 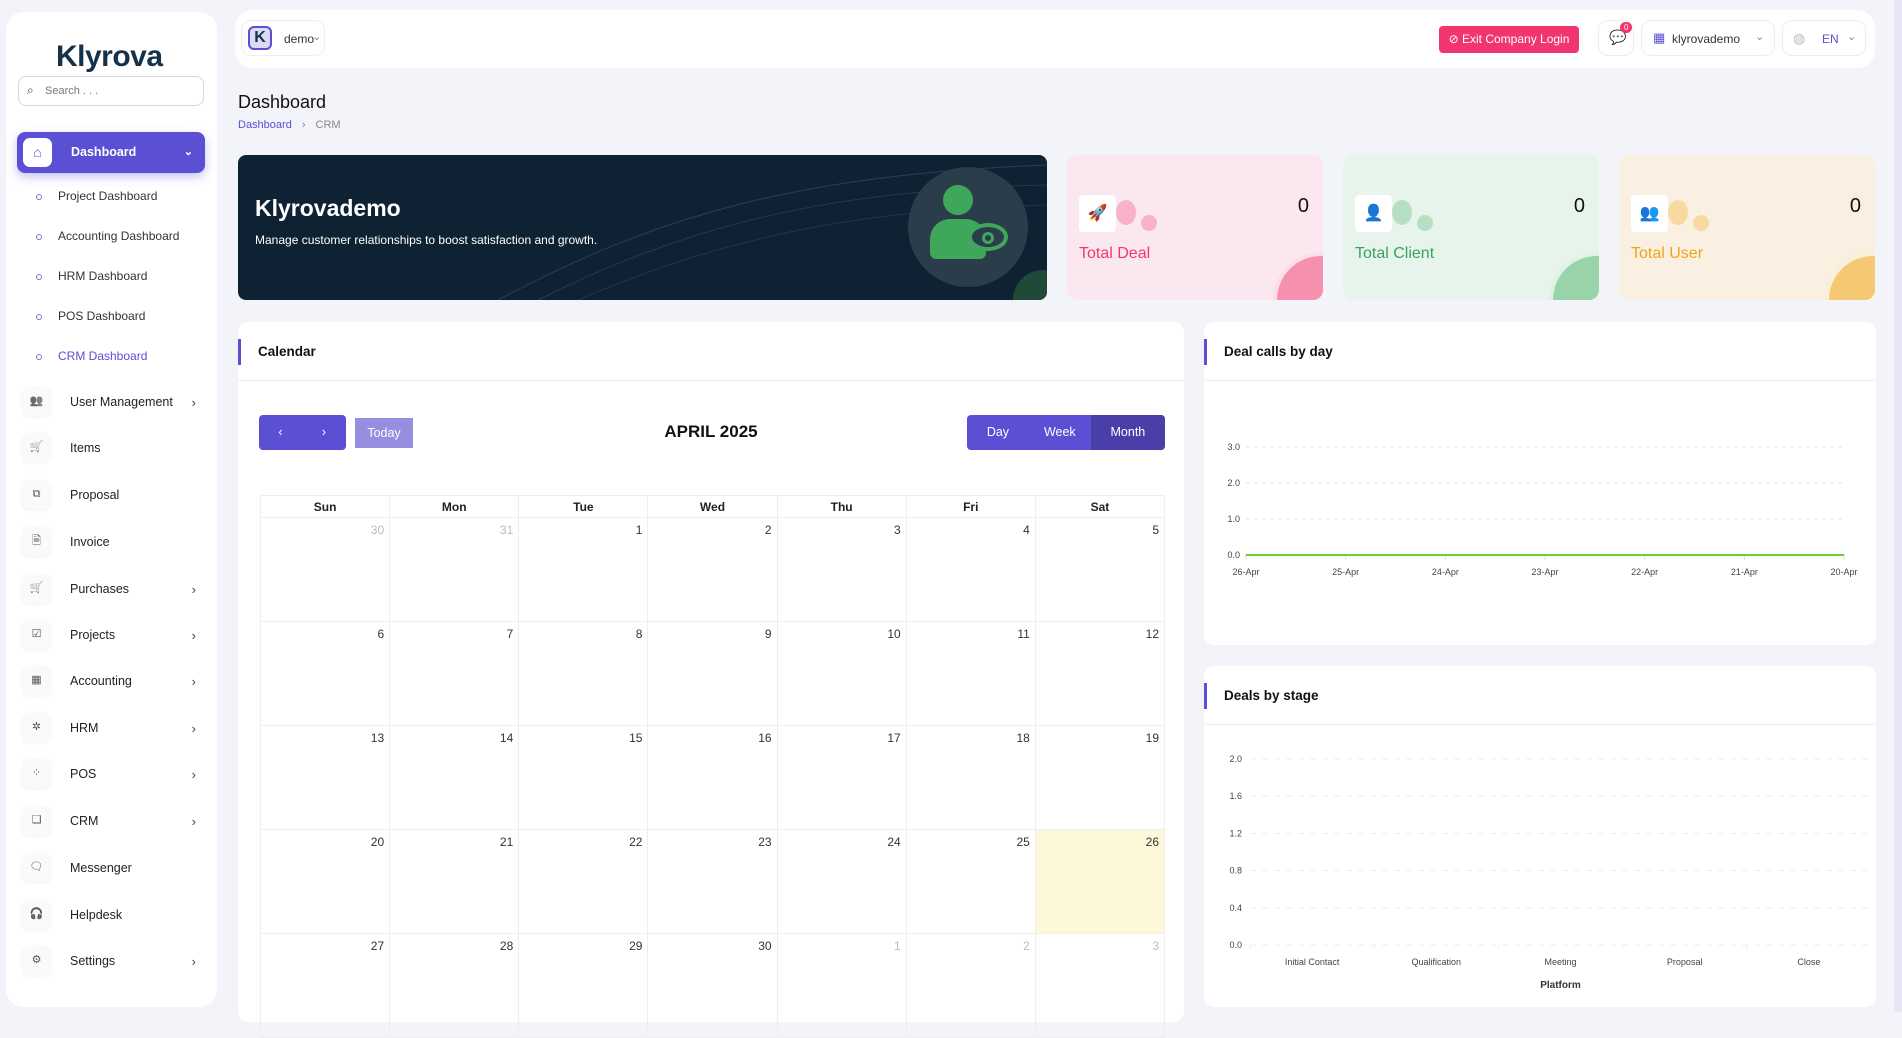 What do you see at coordinates (712, 777) in the screenshot?
I see `calendar-day: 16` at bounding box center [712, 777].